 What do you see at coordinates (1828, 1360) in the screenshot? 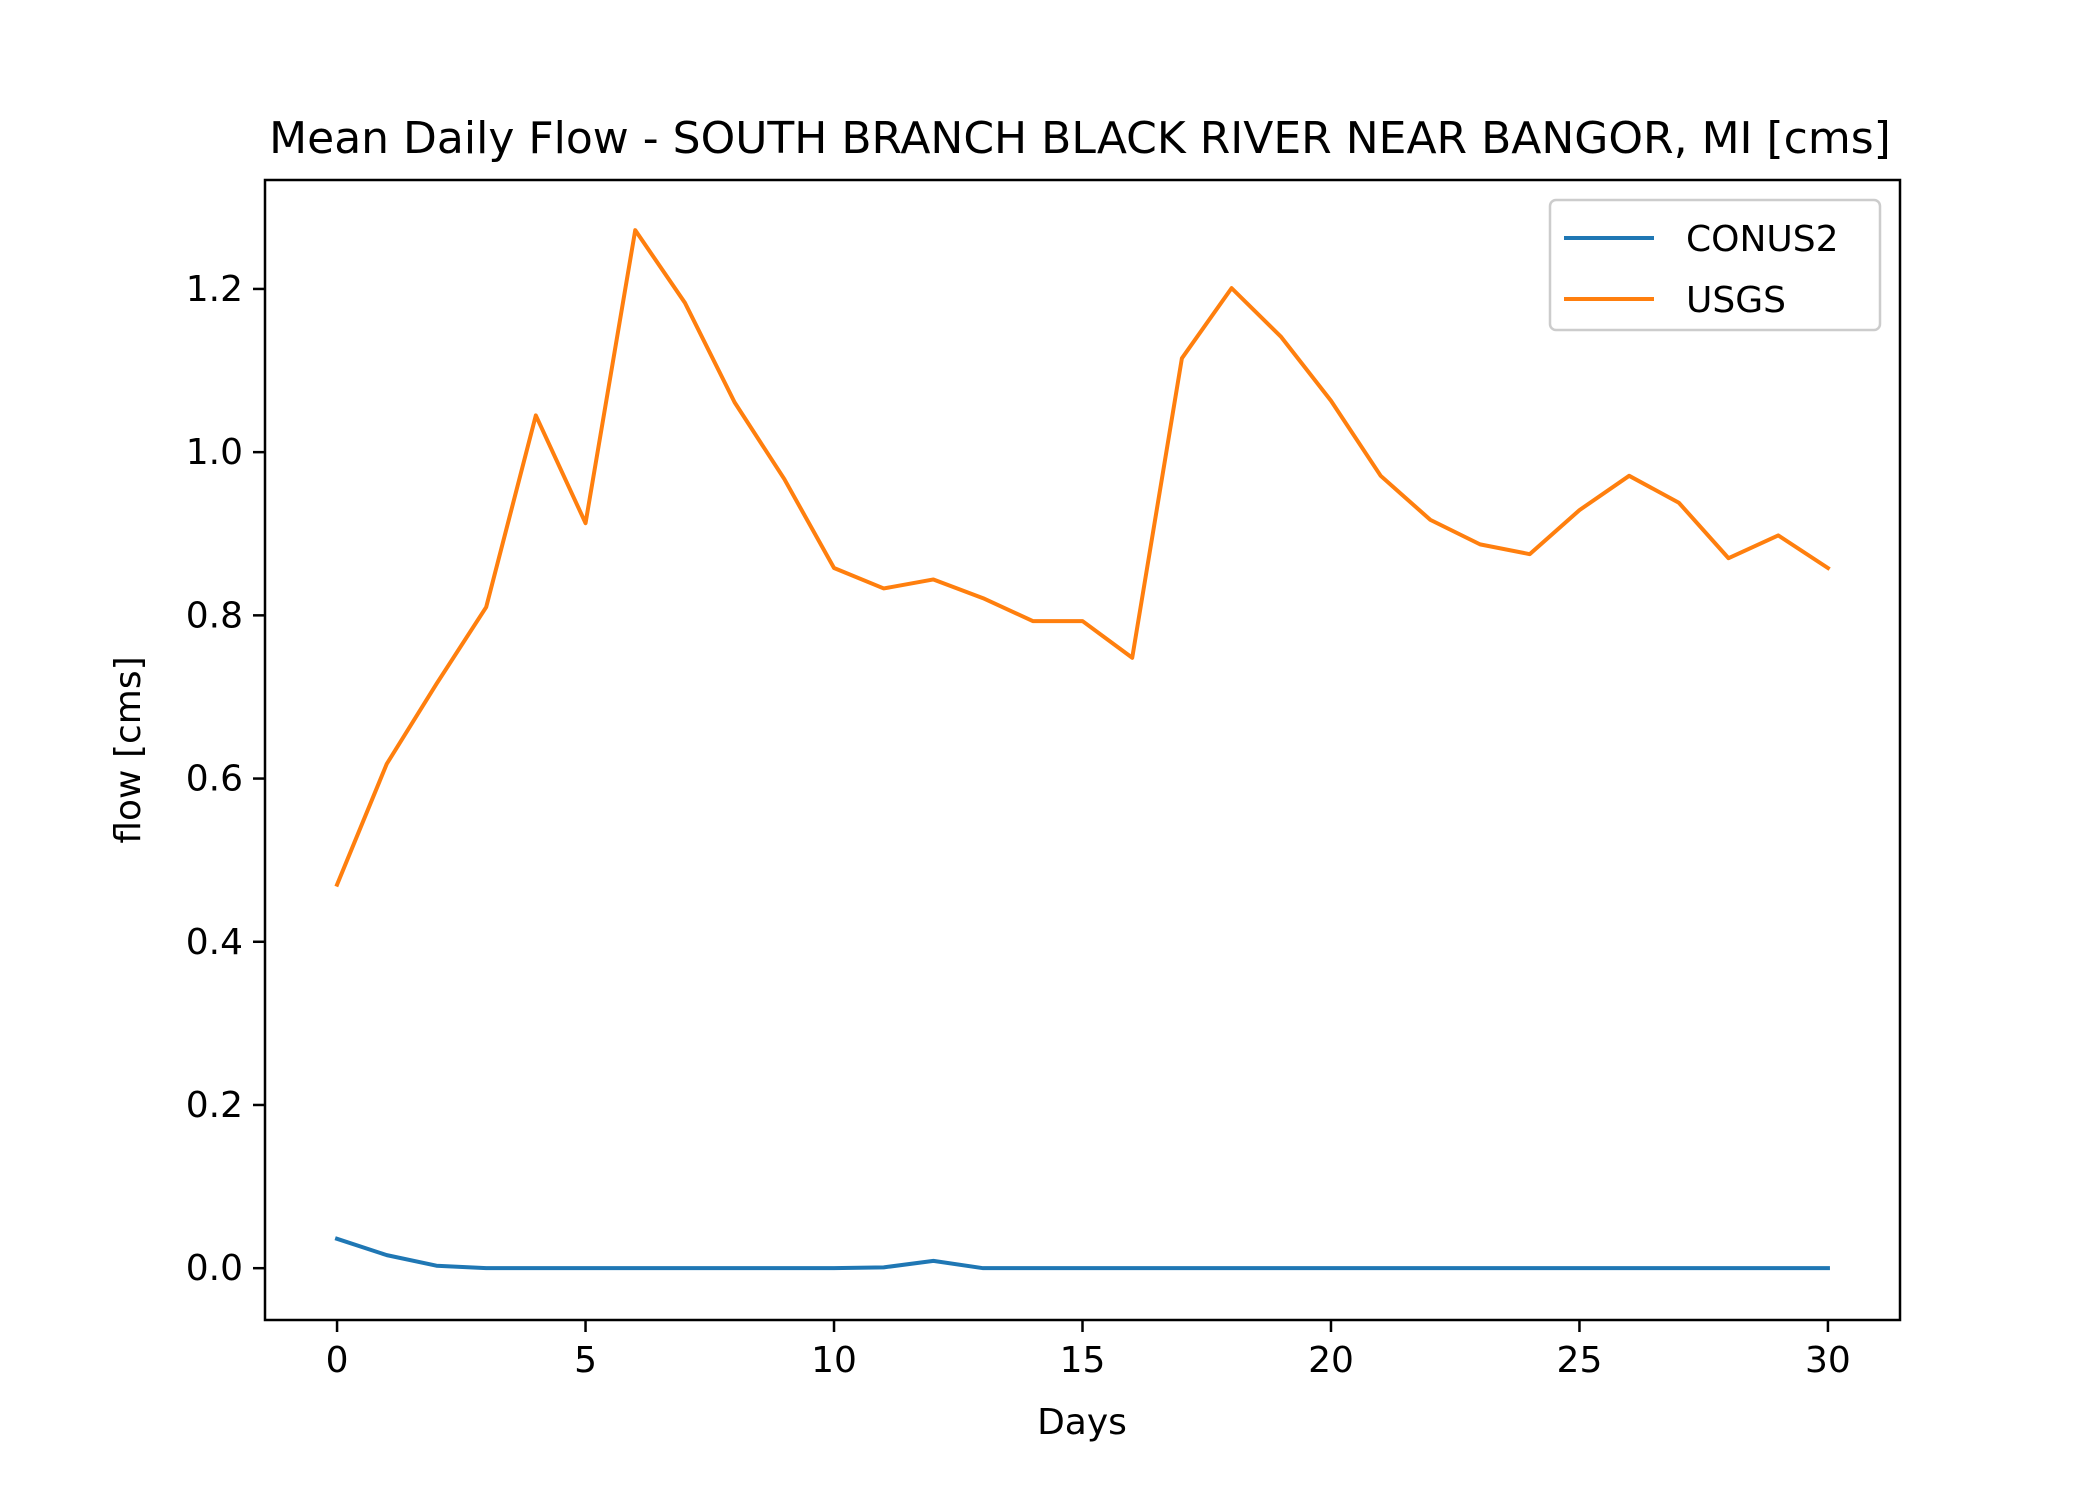
I see `x-tick-label: 30` at bounding box center [1828, 1360].